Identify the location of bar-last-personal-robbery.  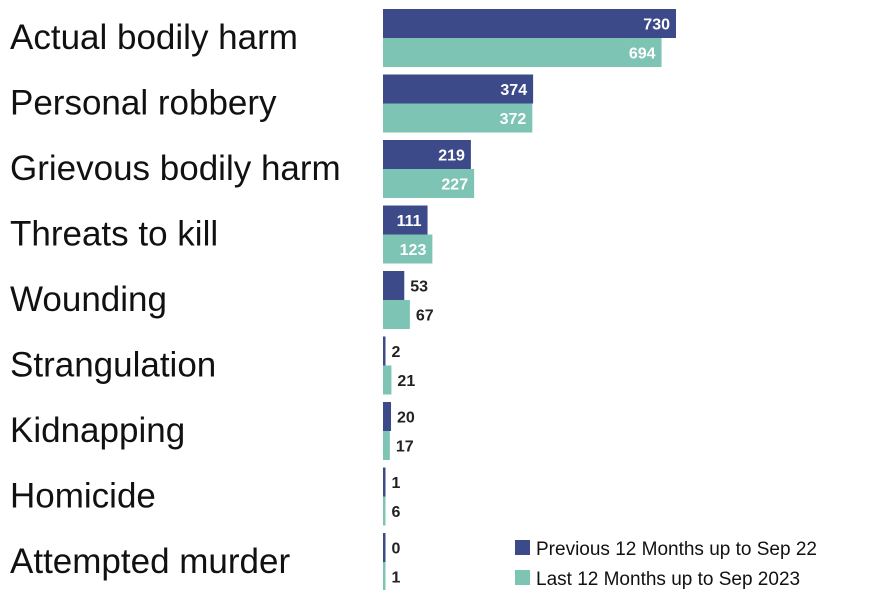
(458, 118).